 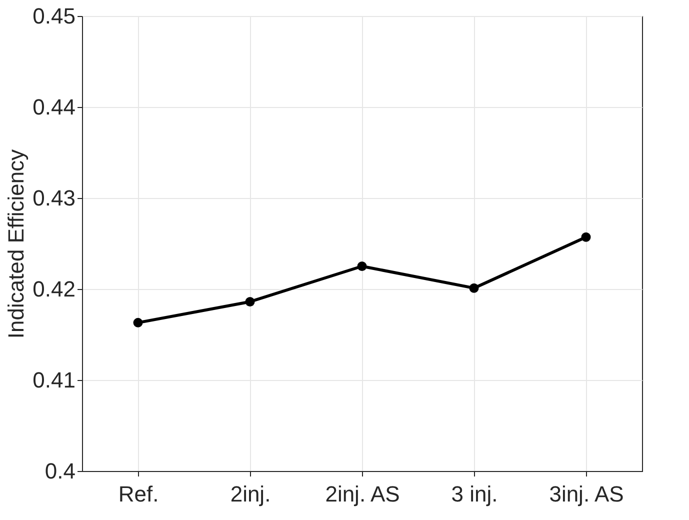 What do you see at coordinates (54, 107) in the screenshot?
I see `y-tick-label: 0.44` at bounding box center [54, 107].